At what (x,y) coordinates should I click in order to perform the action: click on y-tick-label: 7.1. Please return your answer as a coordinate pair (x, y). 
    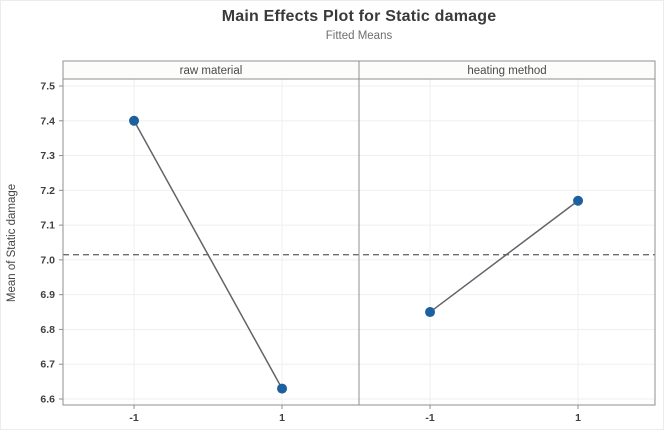
    Looking at the image, I should click on (47, 226).